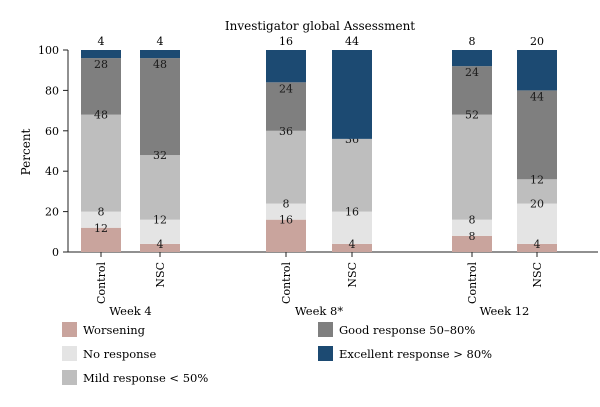  What do you see at coordinates (114, 330) in the screenshot?
I see `legend-label: Worsening` at bounding box center [114, 330].